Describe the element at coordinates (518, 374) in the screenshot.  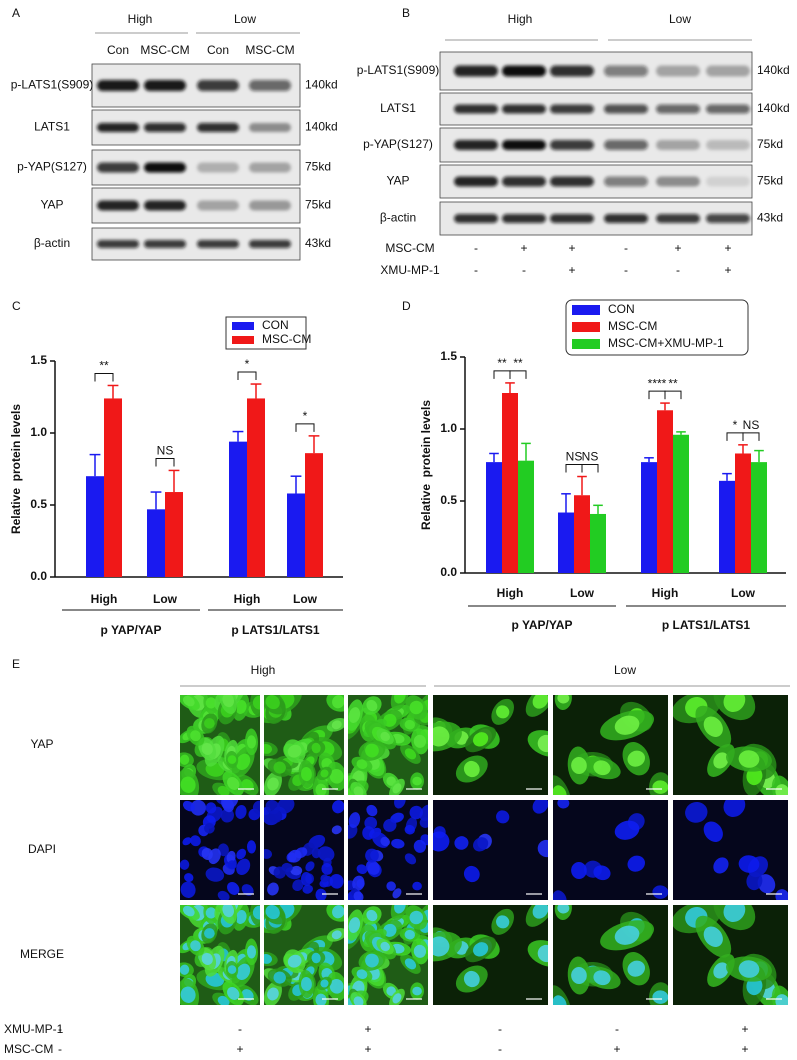
I see `significance-bracket` at that location.